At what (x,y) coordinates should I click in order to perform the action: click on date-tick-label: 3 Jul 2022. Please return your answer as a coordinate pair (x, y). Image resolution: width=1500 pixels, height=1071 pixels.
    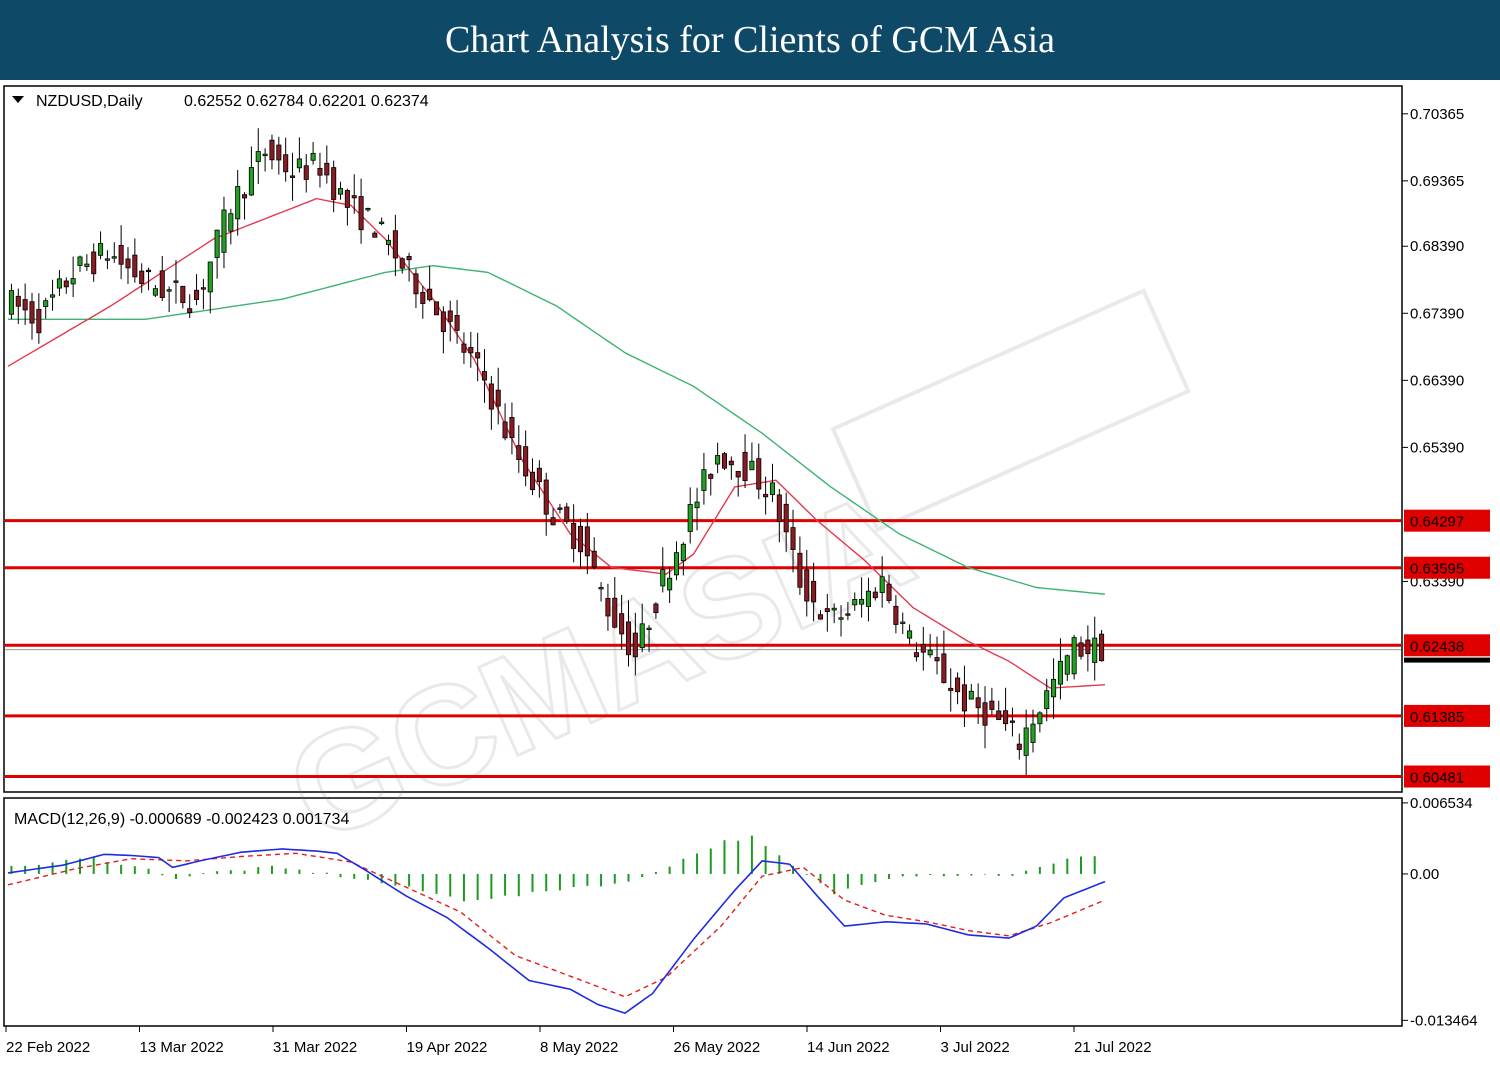
    Looking at the image, I should click on (975, 1047).